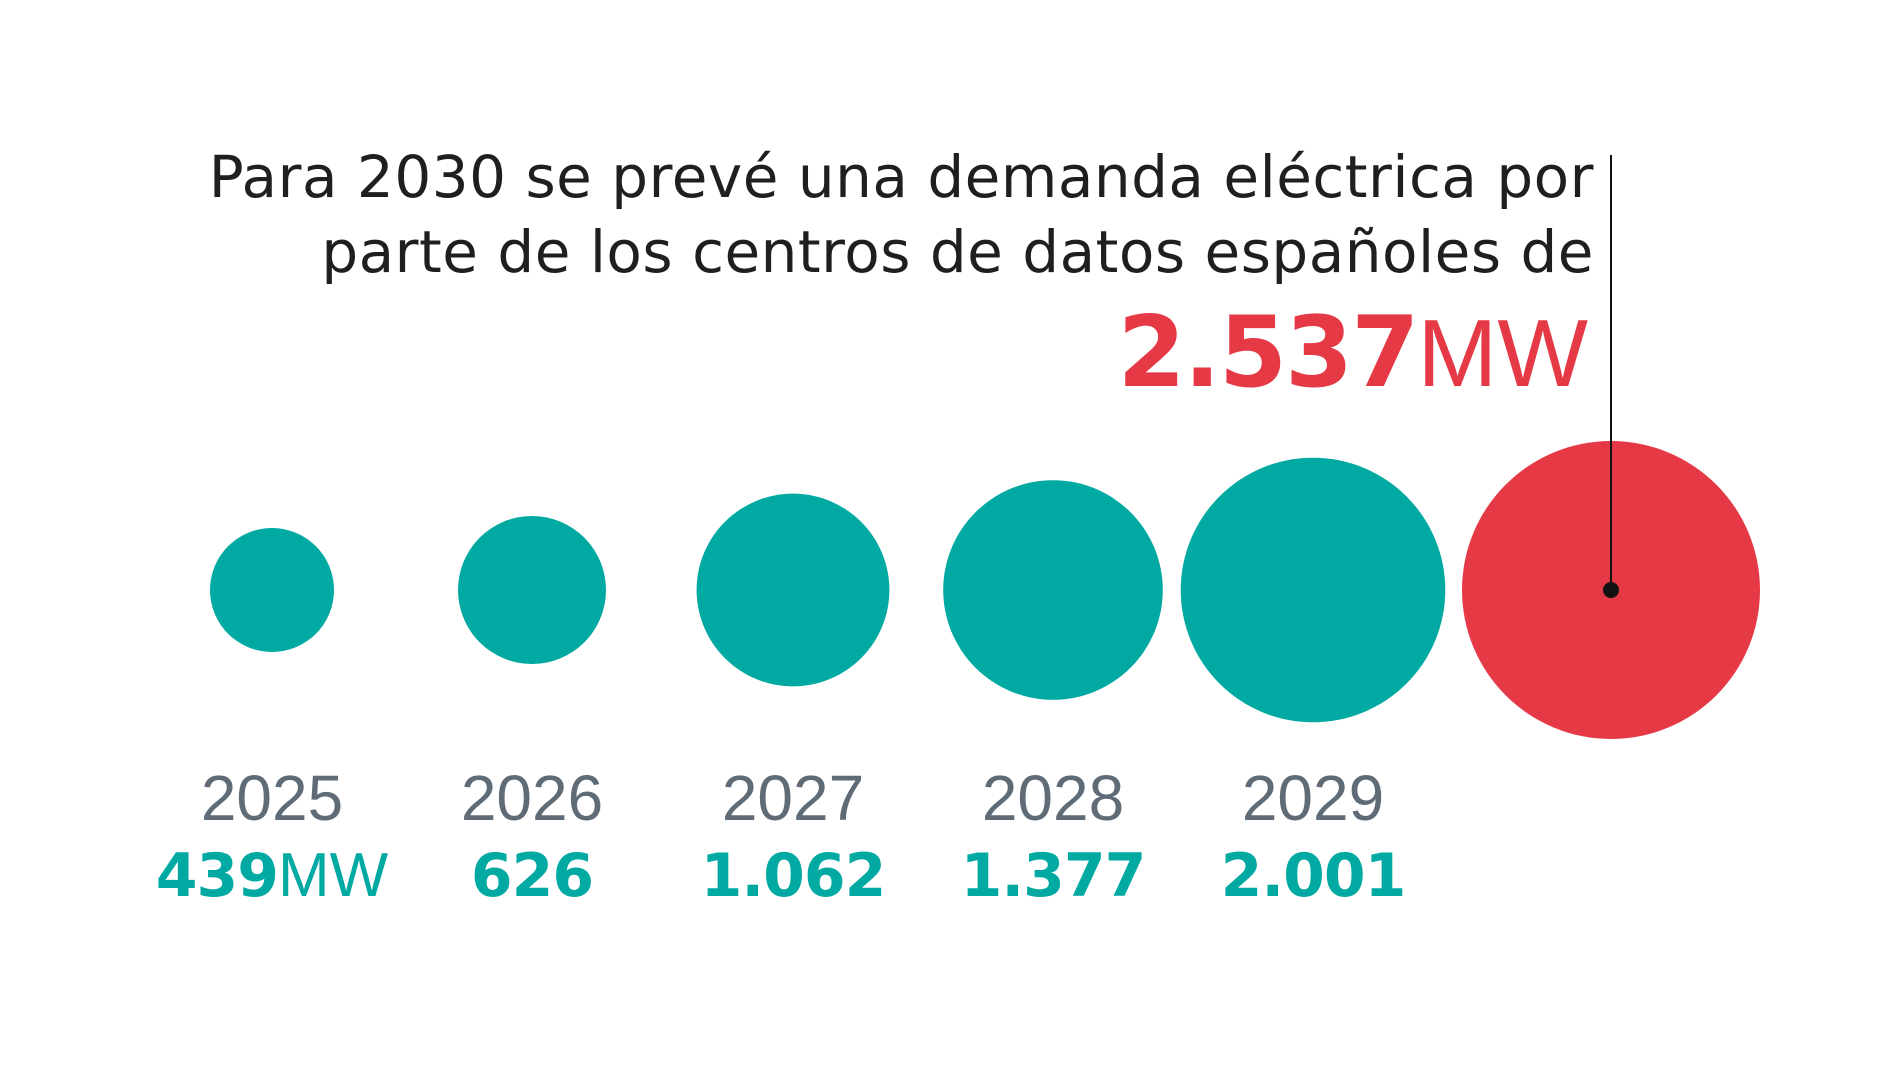  Describe the element at coordinates (1053, 590) in the screenshot. I see `bubble-2028` at that location.